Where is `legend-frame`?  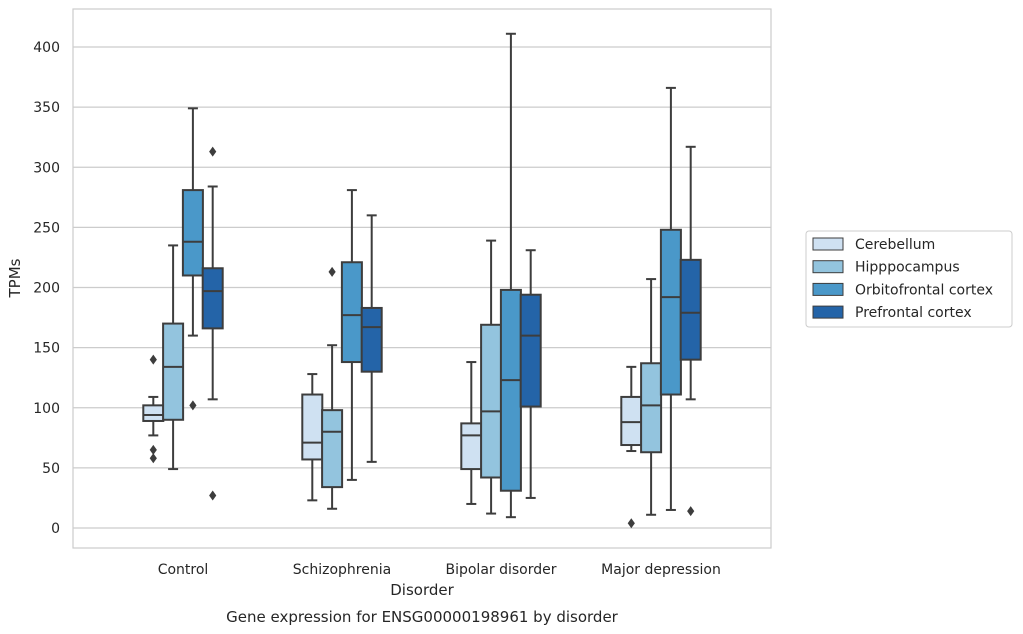 legend-frame is located at coordinates (909, 279).